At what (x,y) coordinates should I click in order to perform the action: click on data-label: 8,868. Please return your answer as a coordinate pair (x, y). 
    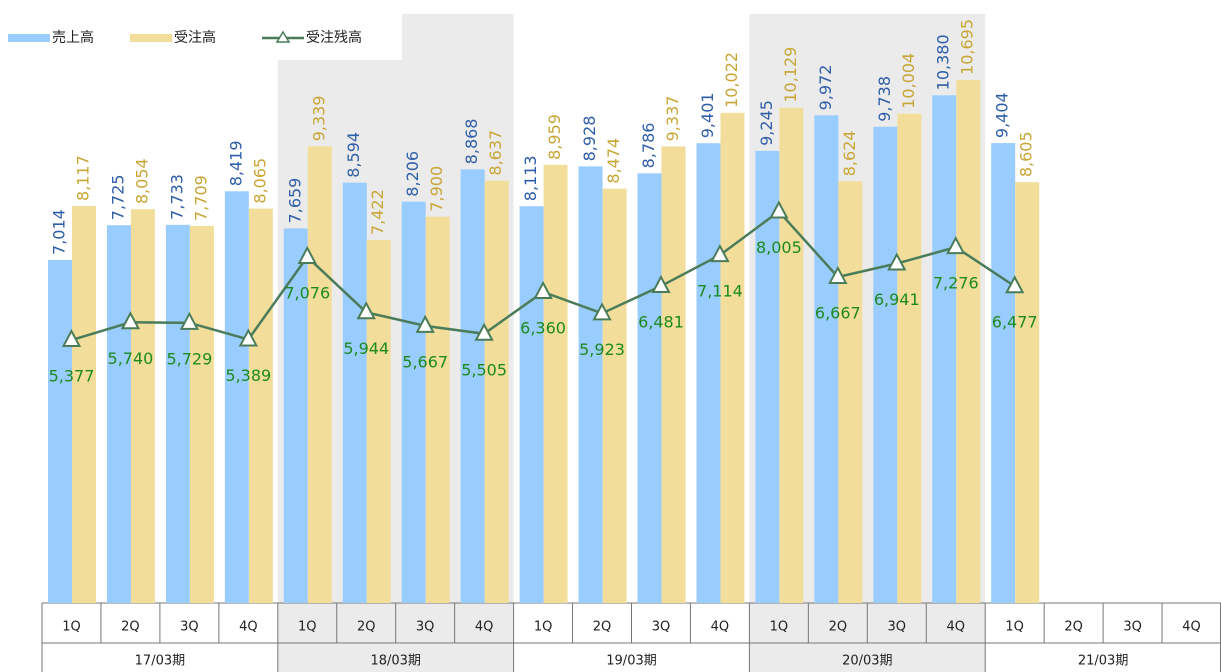
    Looking at the image, I should click on (471, 141).